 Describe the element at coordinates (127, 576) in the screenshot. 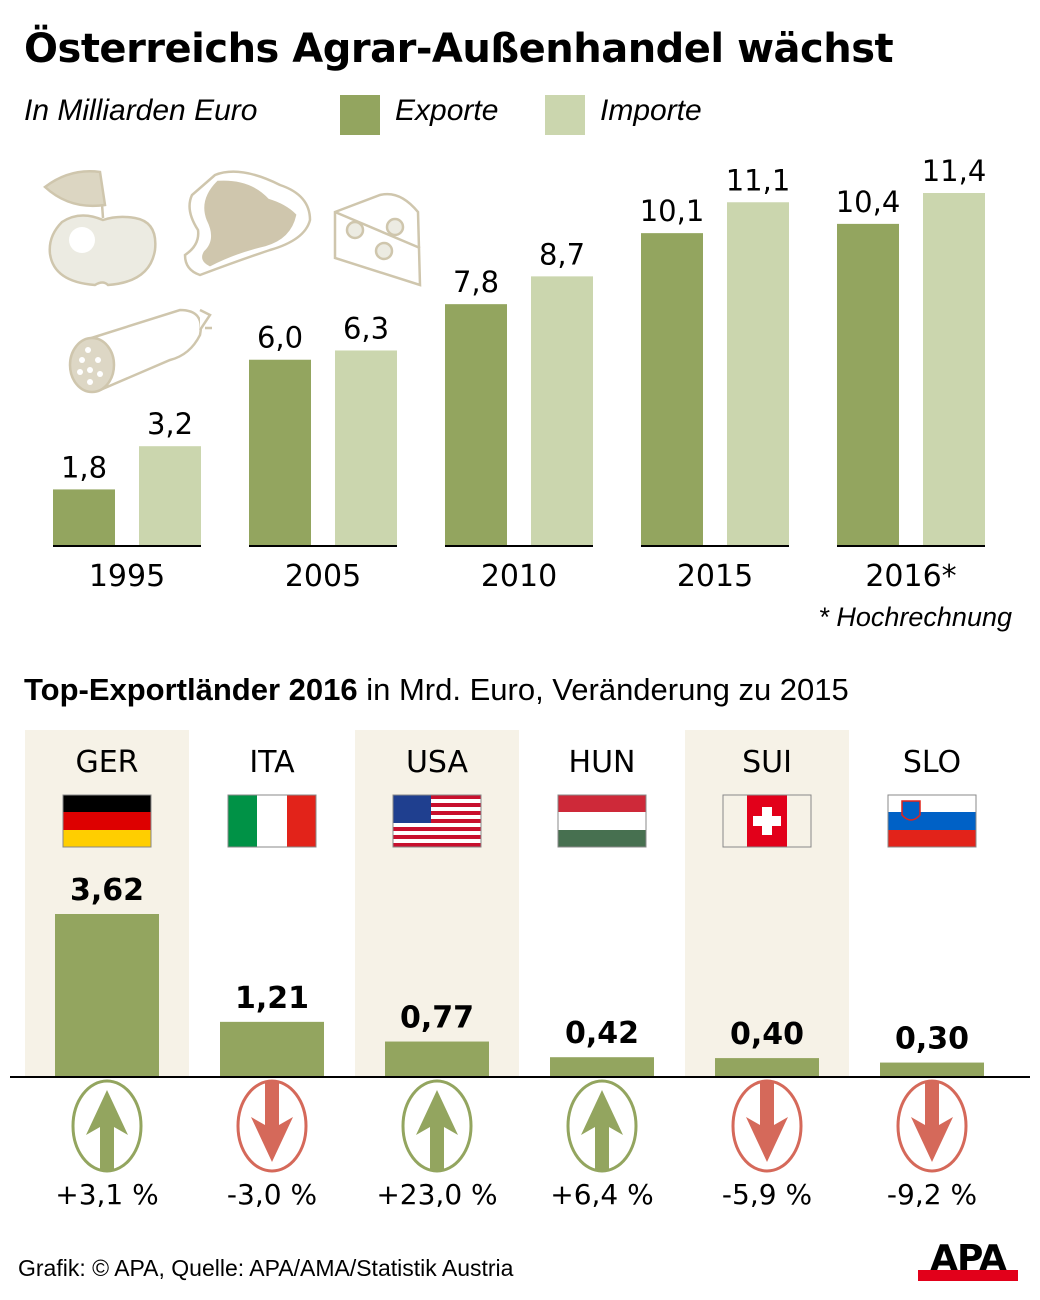

I see `year-label: 1995` at that location.